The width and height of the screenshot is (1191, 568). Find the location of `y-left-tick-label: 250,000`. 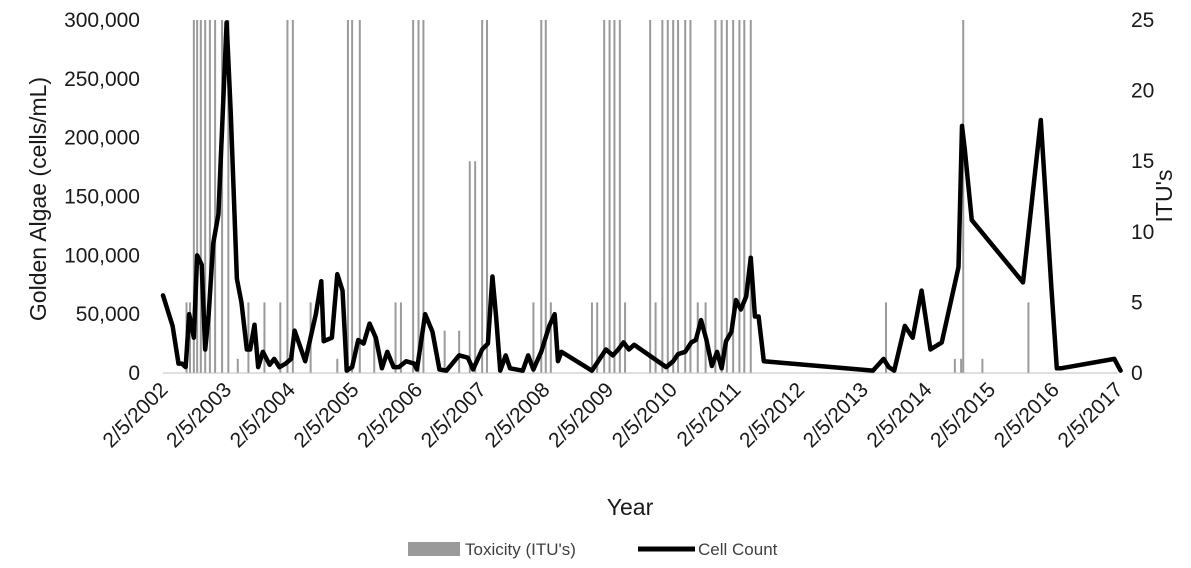

y-left-tick-label: 250,000 is located at coordinates (102, 79).